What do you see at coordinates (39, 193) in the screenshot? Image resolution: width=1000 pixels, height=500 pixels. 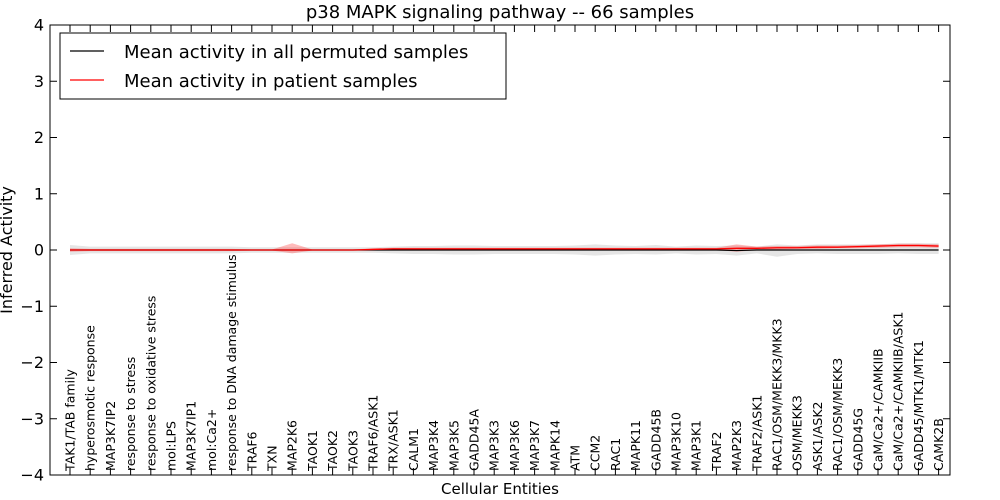 I see `y-tick-label: 1` at bounding box center [39, 193].